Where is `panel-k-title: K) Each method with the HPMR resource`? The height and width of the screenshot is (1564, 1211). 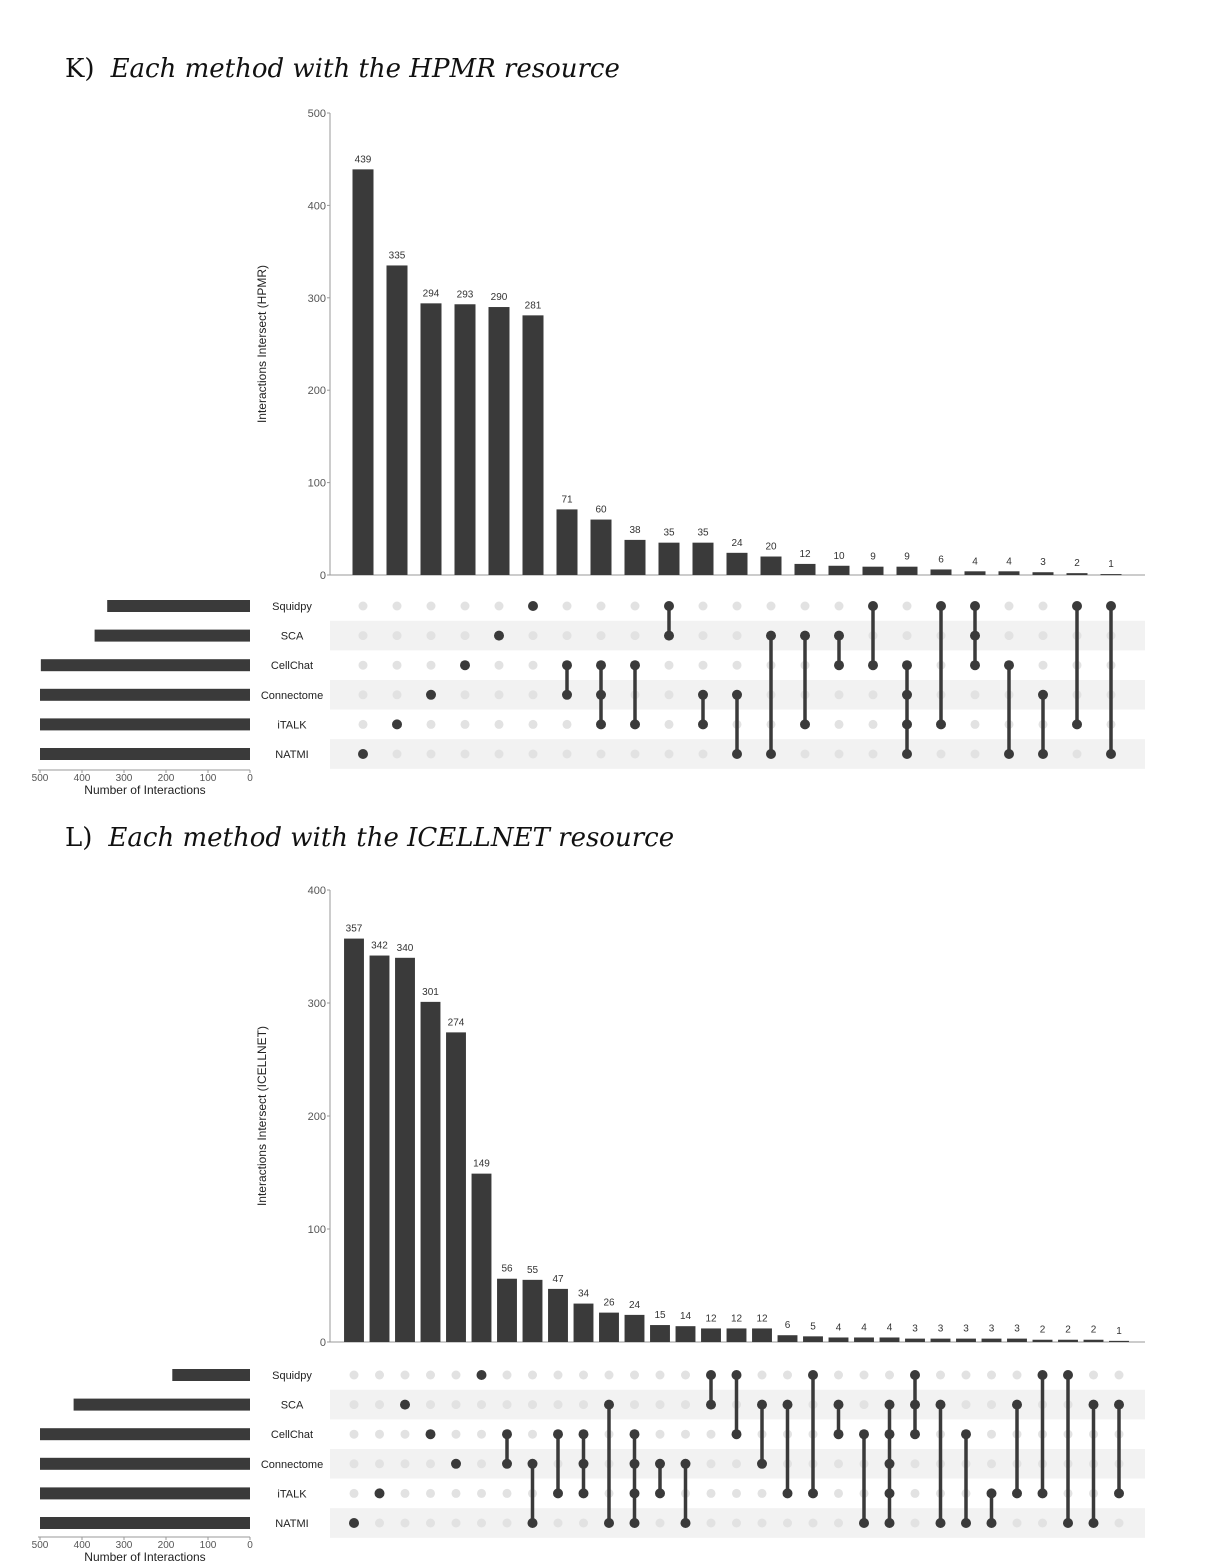 panel-k-title: K) Each method with the HPMR resource is located at coordinates (342, 69).